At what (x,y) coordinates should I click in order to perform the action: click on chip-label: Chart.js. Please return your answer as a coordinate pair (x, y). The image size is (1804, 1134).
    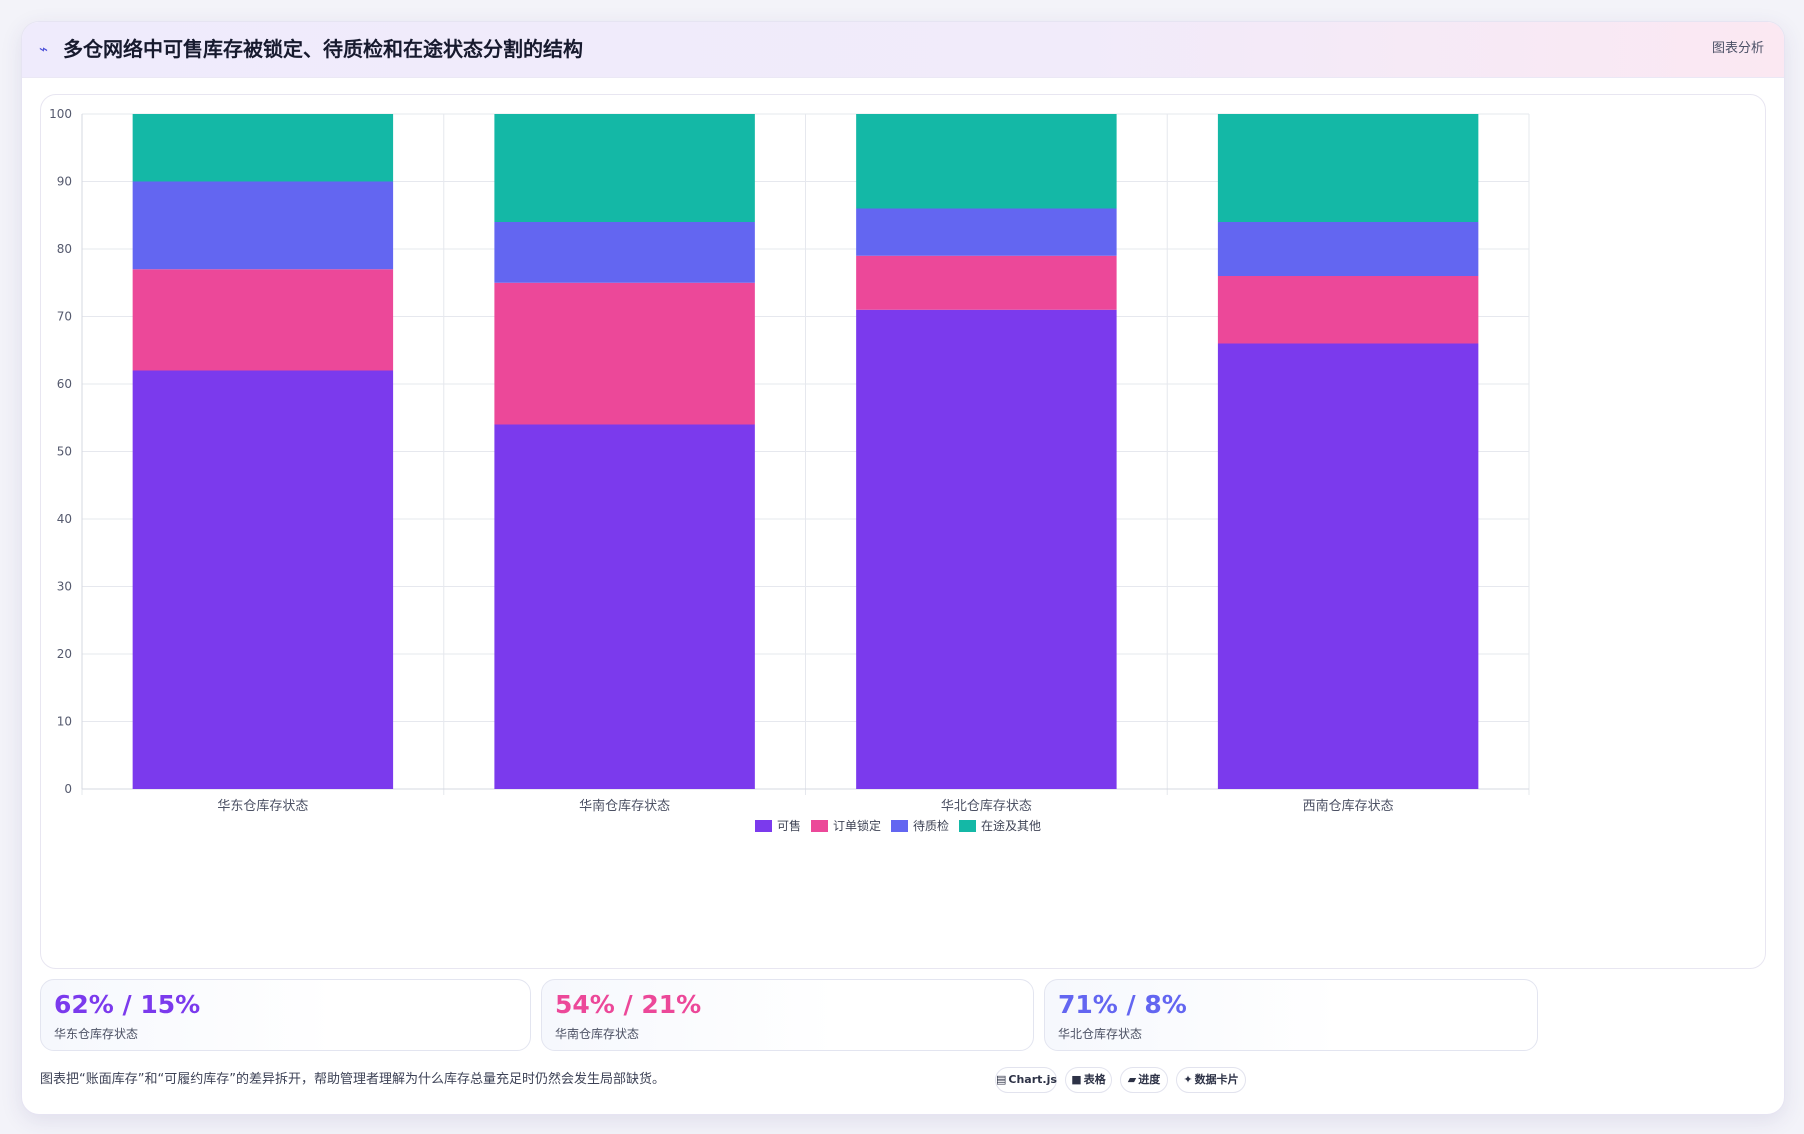
    Looking at the image, I should click on (1032, 1079).